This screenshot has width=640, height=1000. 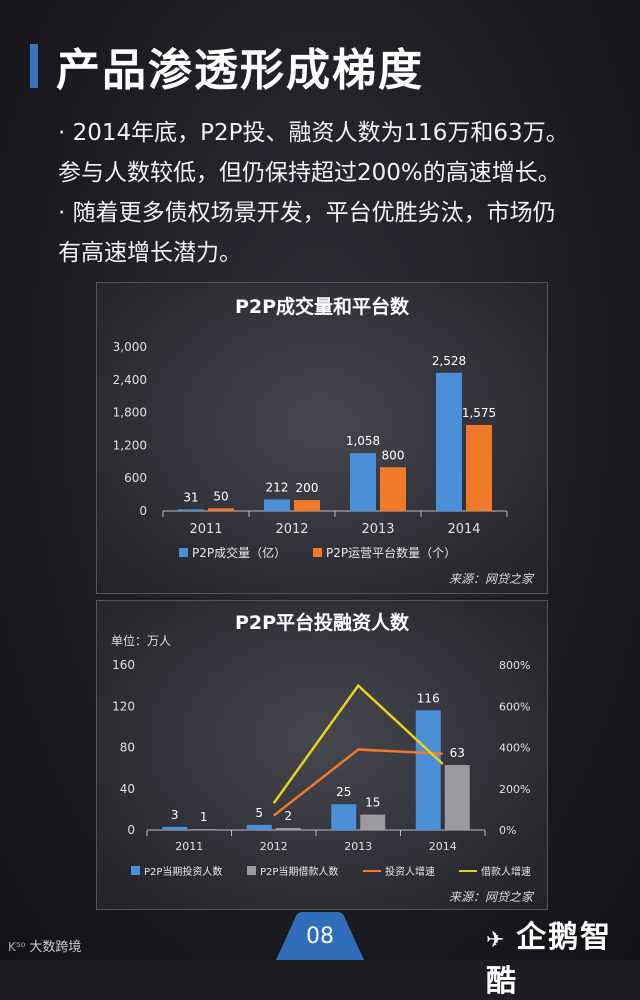 I want to click on footer-logo-icon: K⁵⁰, so click(x=19, y=947).